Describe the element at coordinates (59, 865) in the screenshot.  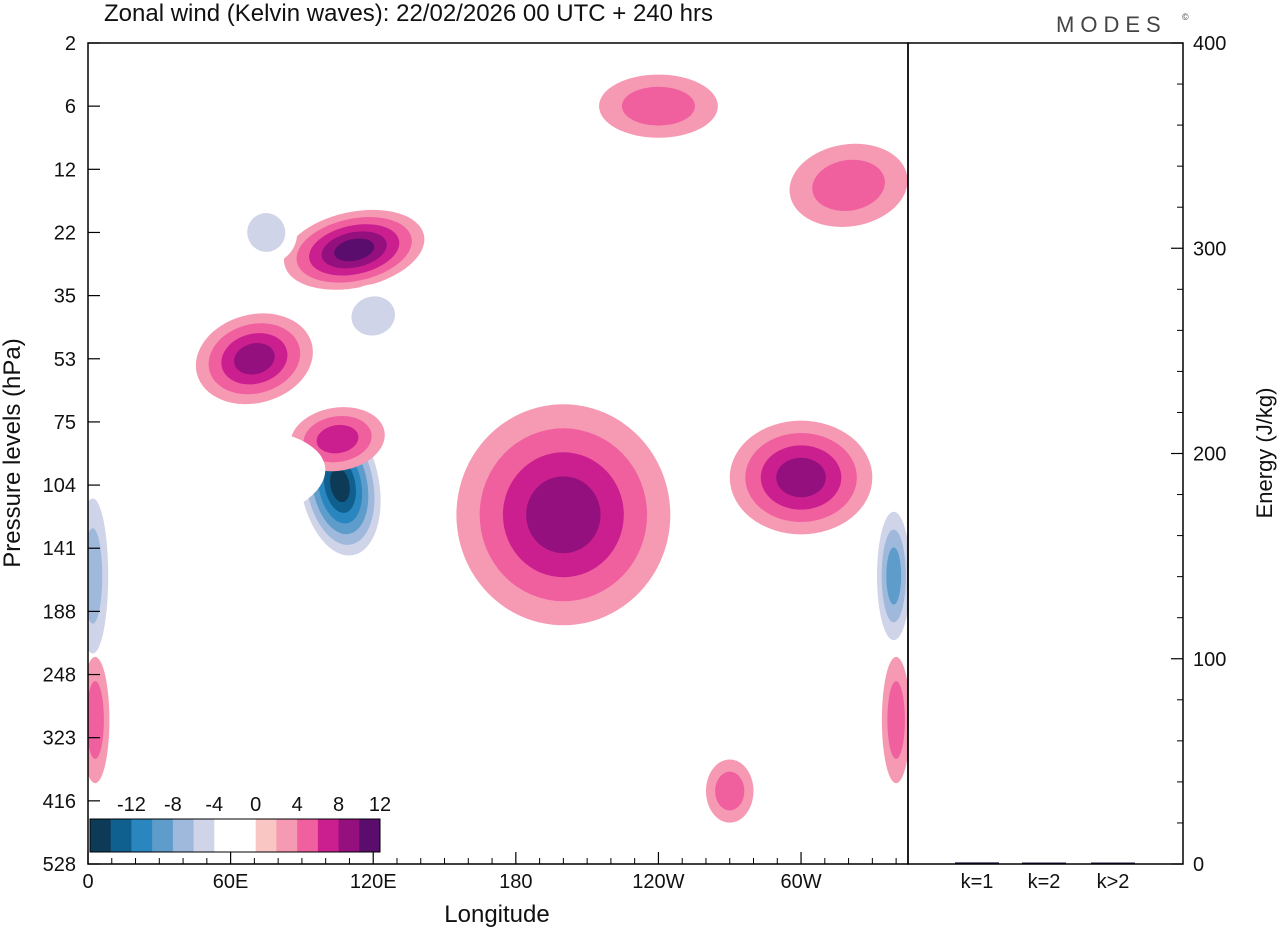
I see `y-tick-label: 528` at that location.